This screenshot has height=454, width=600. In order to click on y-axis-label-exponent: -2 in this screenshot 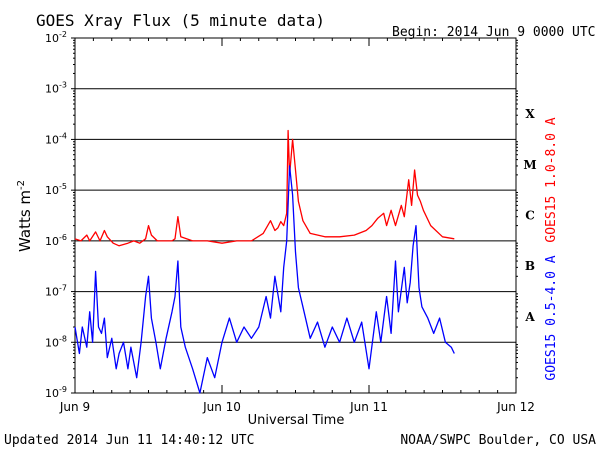, I will do `click(21, 185)`.